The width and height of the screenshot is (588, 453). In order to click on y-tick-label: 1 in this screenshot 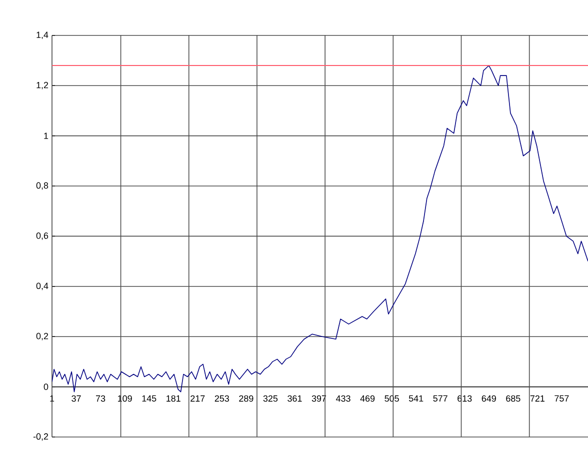, I will do `click(46, 135)`.